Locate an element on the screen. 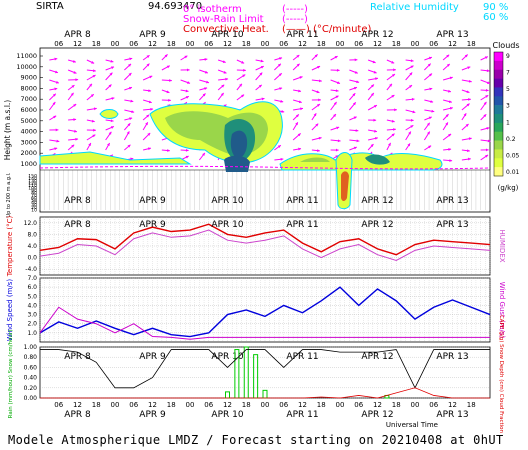  bottom-hour-label: 00 is located at coordinates (115, 405).